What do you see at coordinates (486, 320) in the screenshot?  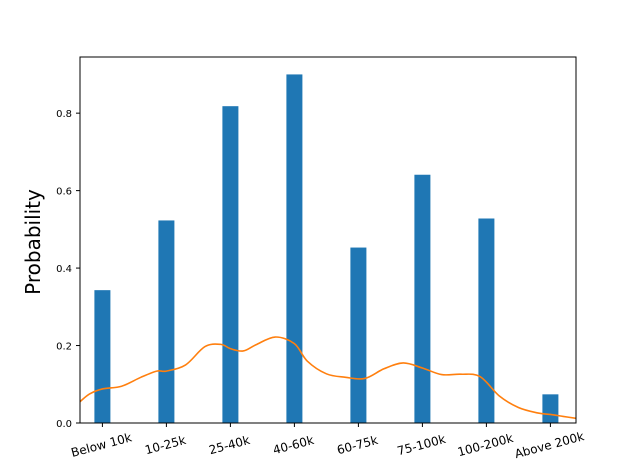 I see `bar-100-200k` at bounding box center [486, 320].